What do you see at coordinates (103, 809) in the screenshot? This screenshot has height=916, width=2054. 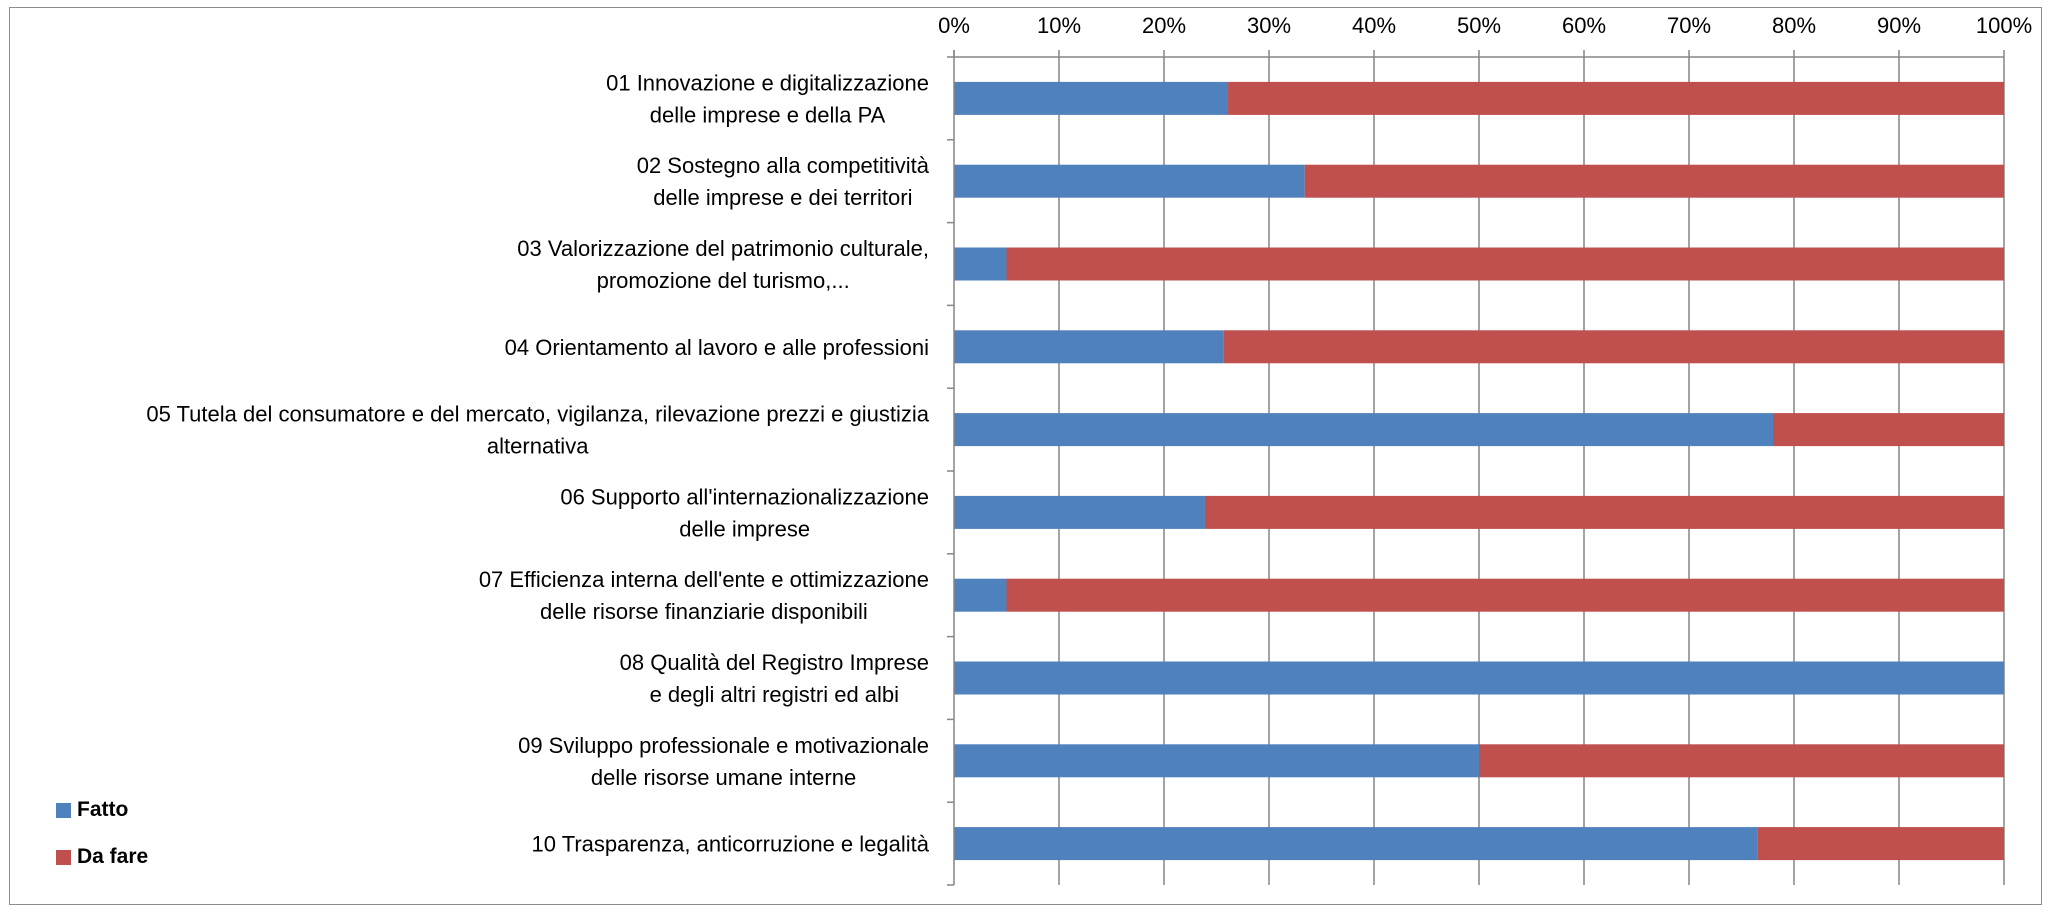 I see `legend-label-fatto: Fatto` at bounding box center [103, 809].